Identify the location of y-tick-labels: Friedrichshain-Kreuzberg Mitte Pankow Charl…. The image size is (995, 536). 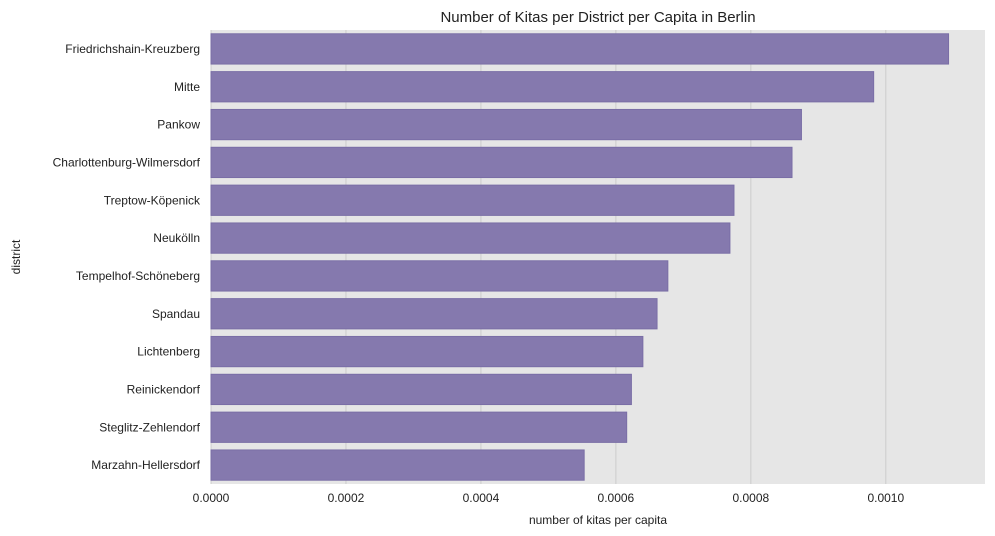
(127, 257).